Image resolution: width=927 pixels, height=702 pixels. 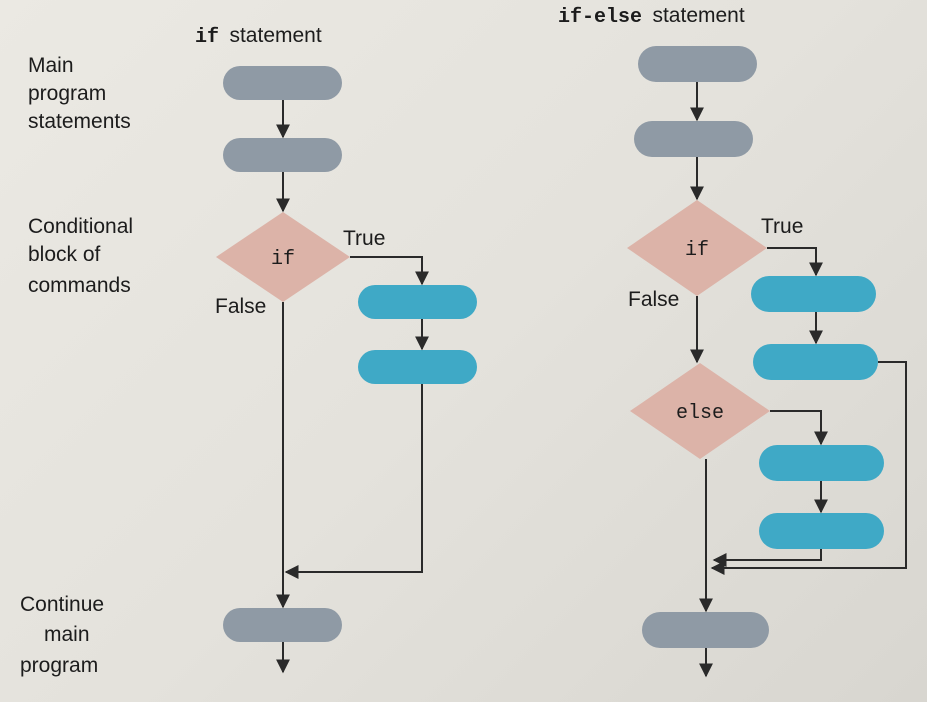 I want to click on continue-main-program-label: Continue main program, so click(x=65, y=635).